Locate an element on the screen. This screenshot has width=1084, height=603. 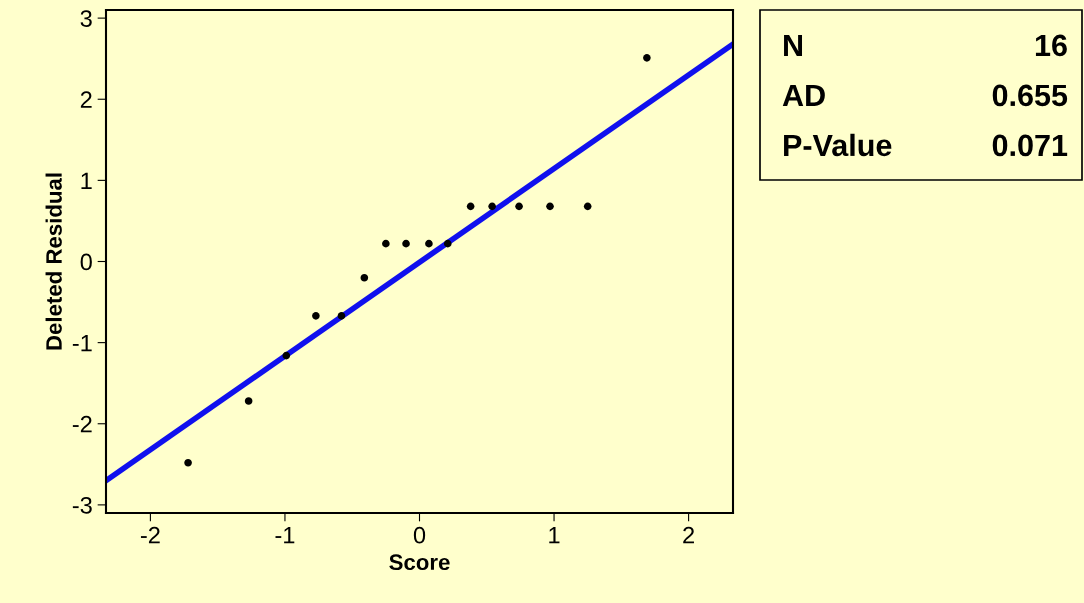
y-tick-label: 1 is located at coordinates (86, 180).